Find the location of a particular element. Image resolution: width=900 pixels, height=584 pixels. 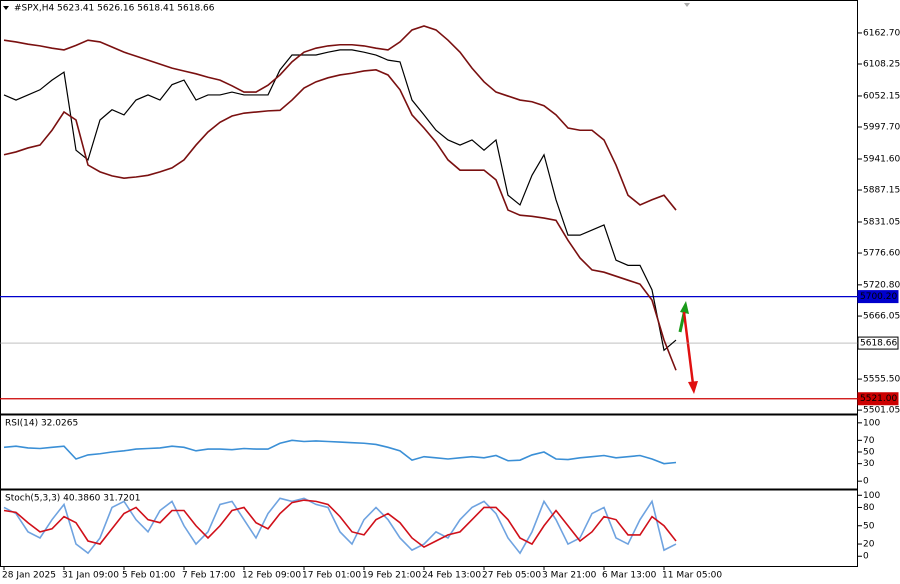

x-tick-label: 19 Feb 21:00 is located at coordinates (391, 576).